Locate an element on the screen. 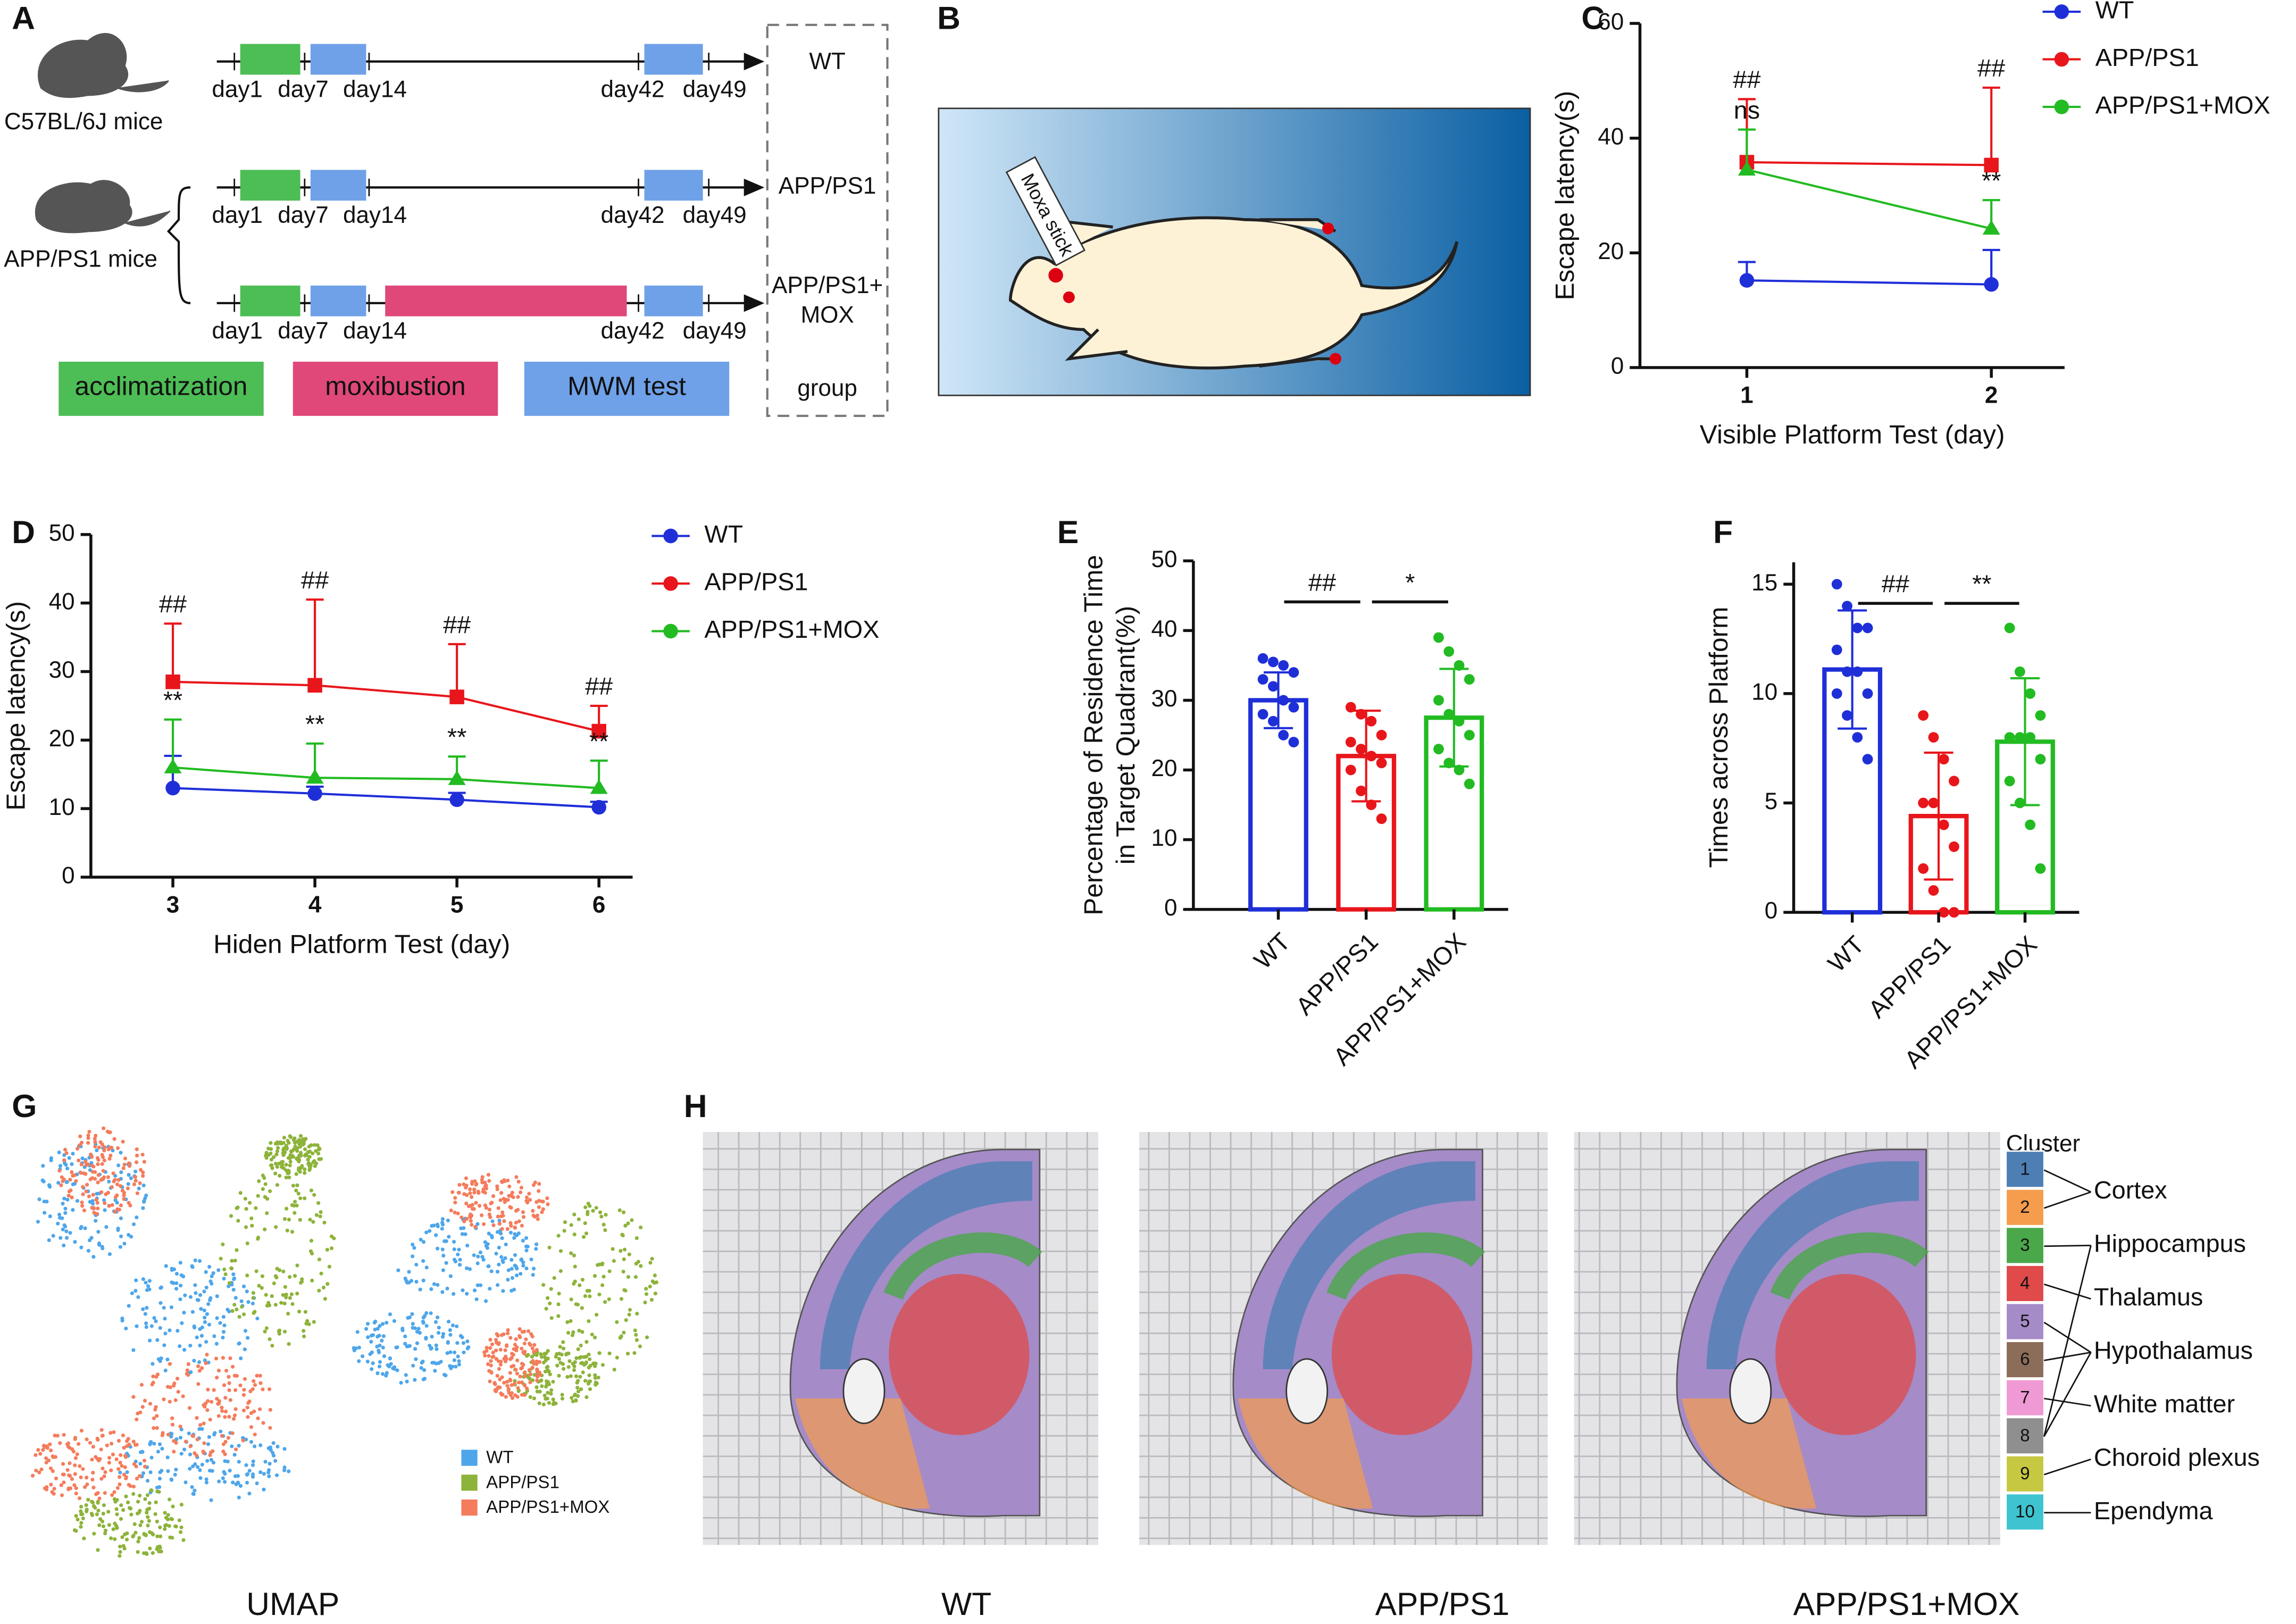 The width and height of the screenshot is (2296, 1624). legend-label: APP/PS1+MOX is located at coordinates (2182, 105).